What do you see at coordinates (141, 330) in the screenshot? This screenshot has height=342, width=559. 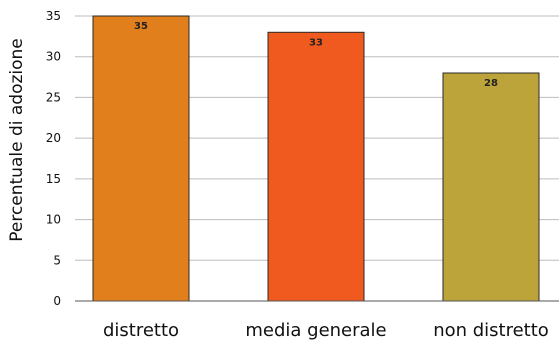 I see `x-category-label: distretto` at bounding box center [141, 330].